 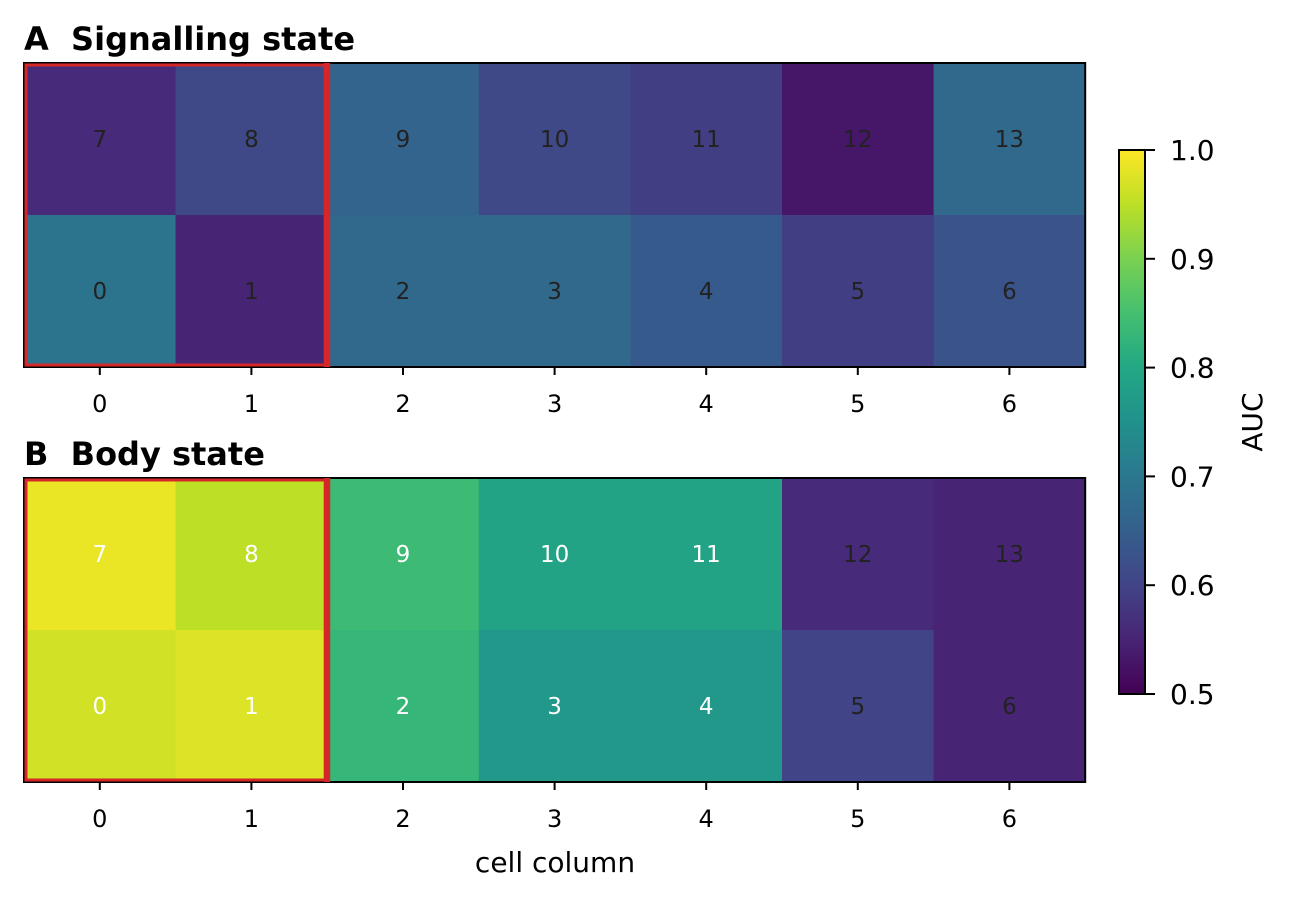 I want to click on panel-a-cell-label-12: 12, so click(x=857, y=140).